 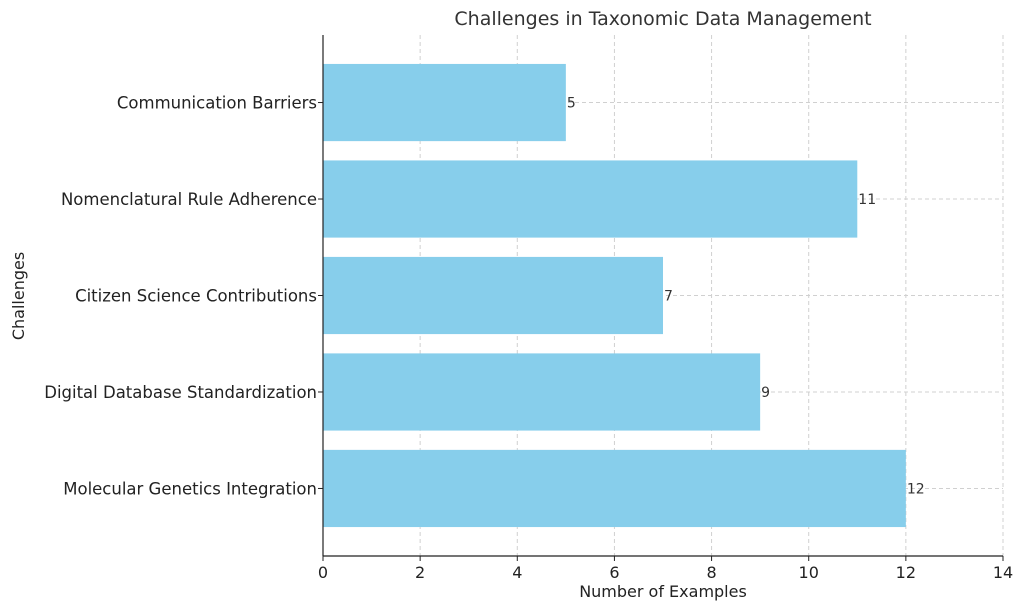 What do you see at coordinates (867, 200) in the screenshot?
I see `bar-value-label: 11` at bounding box center [867, 200].